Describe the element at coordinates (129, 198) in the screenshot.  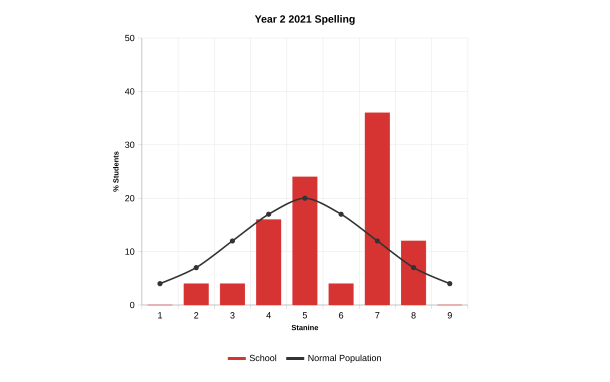
I see `y-tick-label: 20` at that location.